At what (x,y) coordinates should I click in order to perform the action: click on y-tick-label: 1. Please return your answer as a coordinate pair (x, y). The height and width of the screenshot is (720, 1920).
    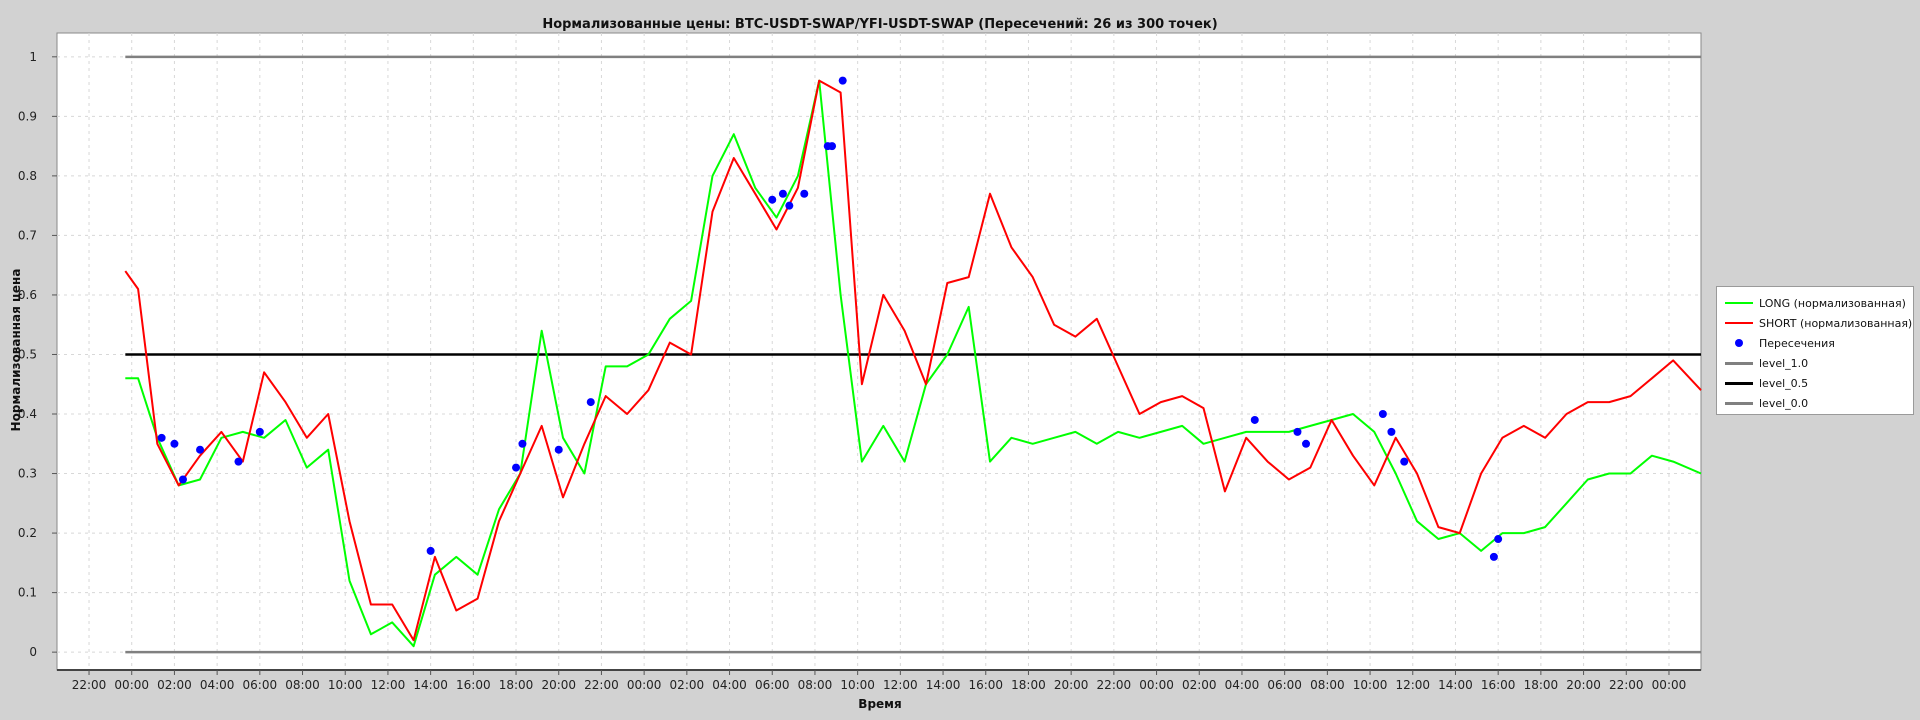
    Looking at the image, I should click on (33, 57).